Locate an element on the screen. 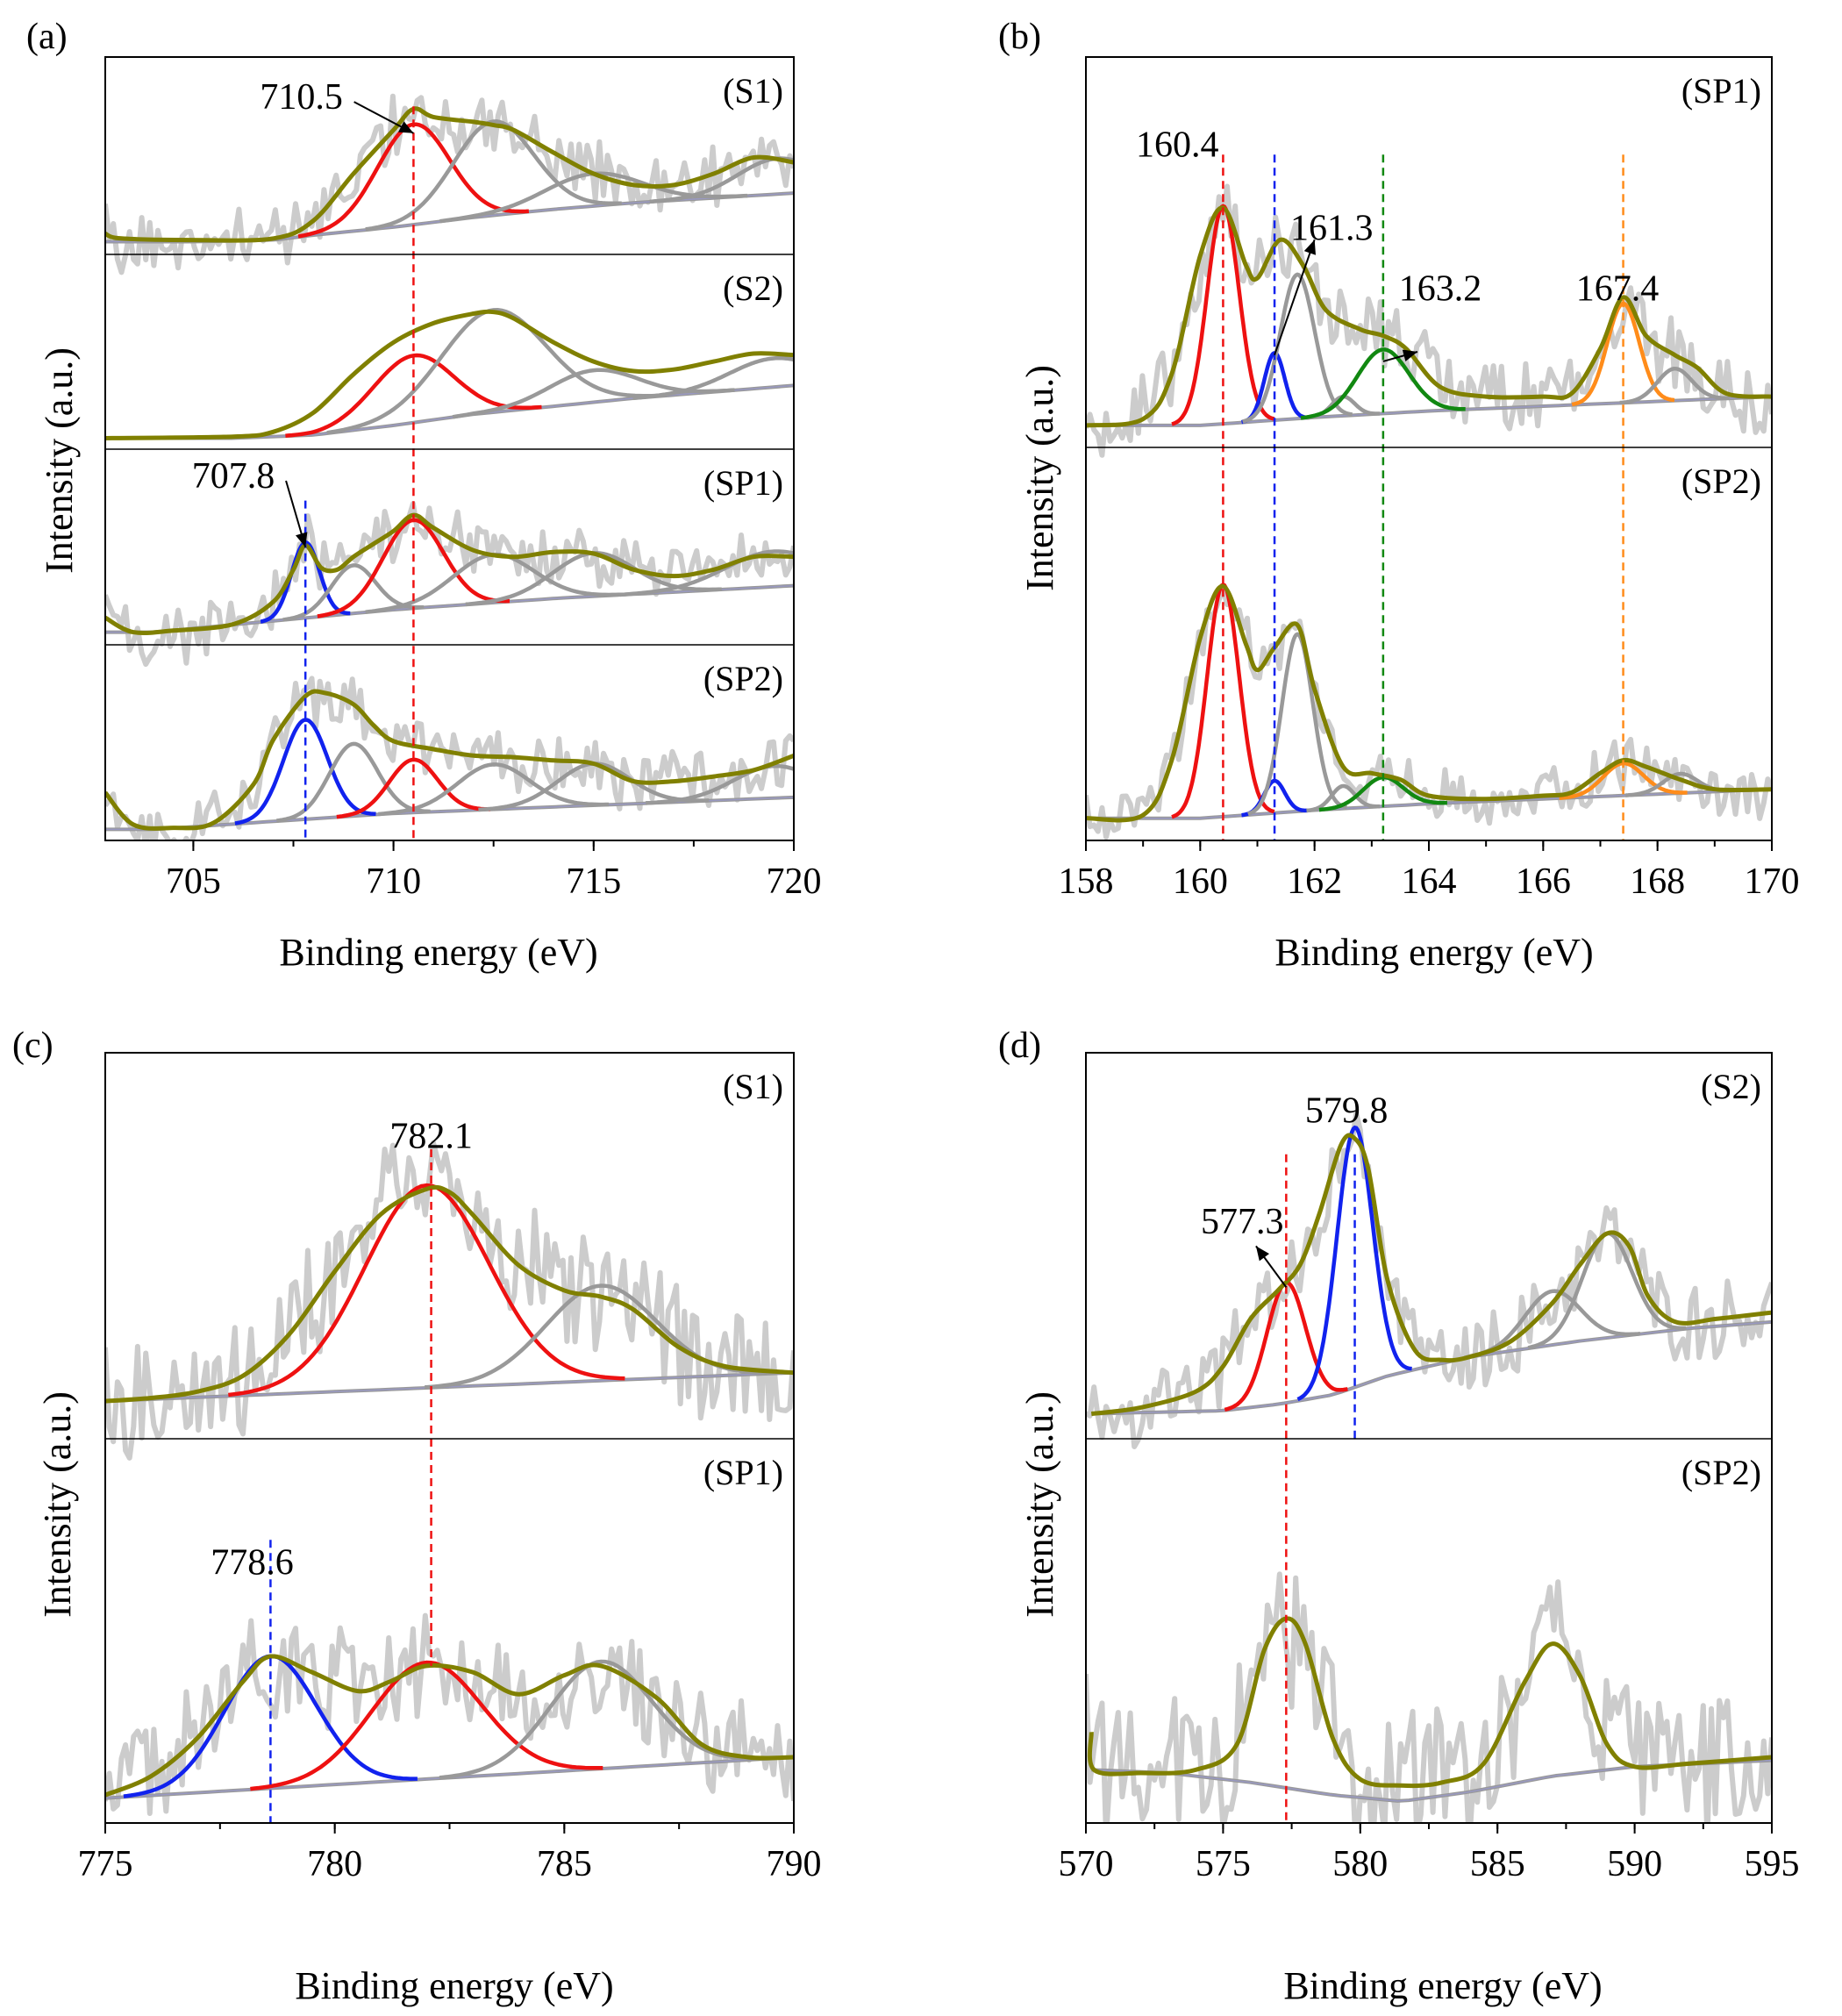  x-tick-label: 160 is located at coordinates (1200, 881).